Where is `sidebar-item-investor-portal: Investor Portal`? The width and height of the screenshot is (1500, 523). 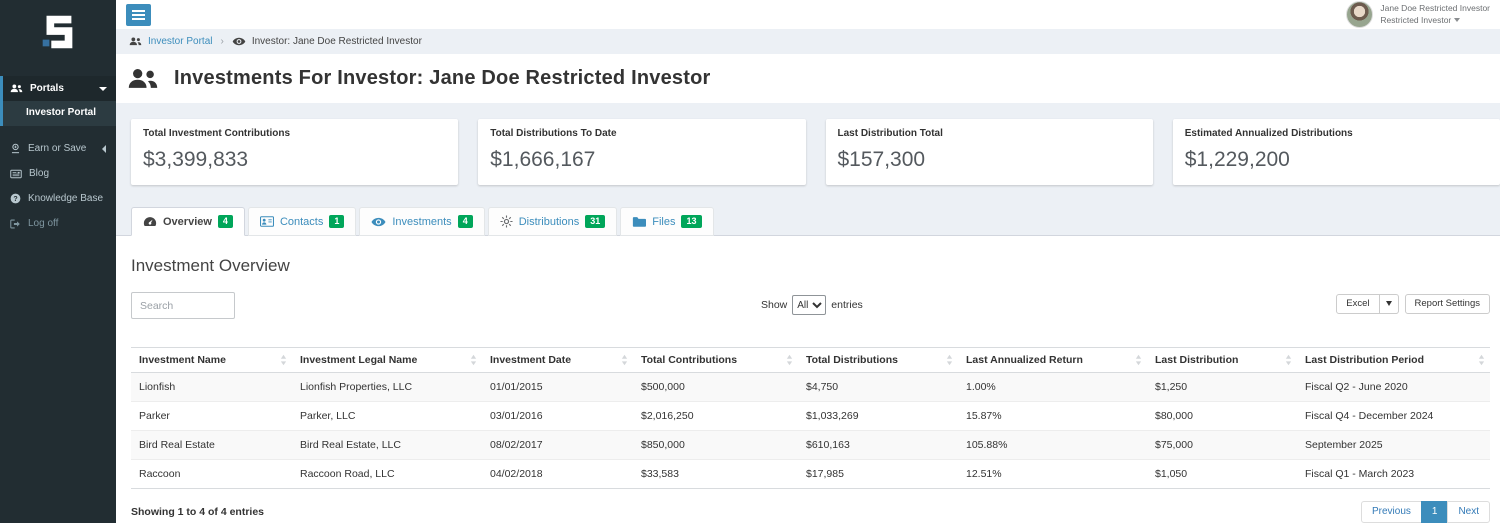 sidebar-item-investor-portal: Investor Portal is located at coordinates (59, 113).